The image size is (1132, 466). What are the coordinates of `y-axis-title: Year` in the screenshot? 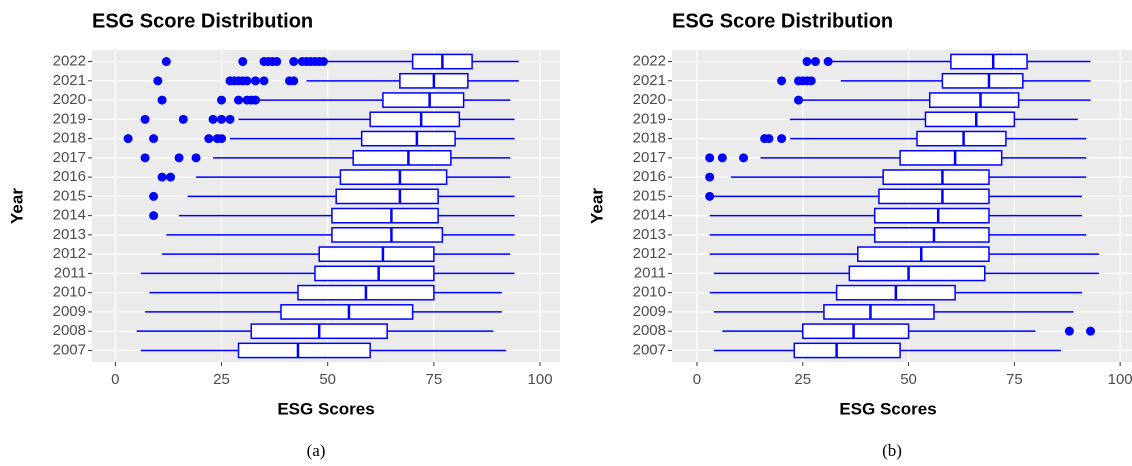 It's located at (16, 206).